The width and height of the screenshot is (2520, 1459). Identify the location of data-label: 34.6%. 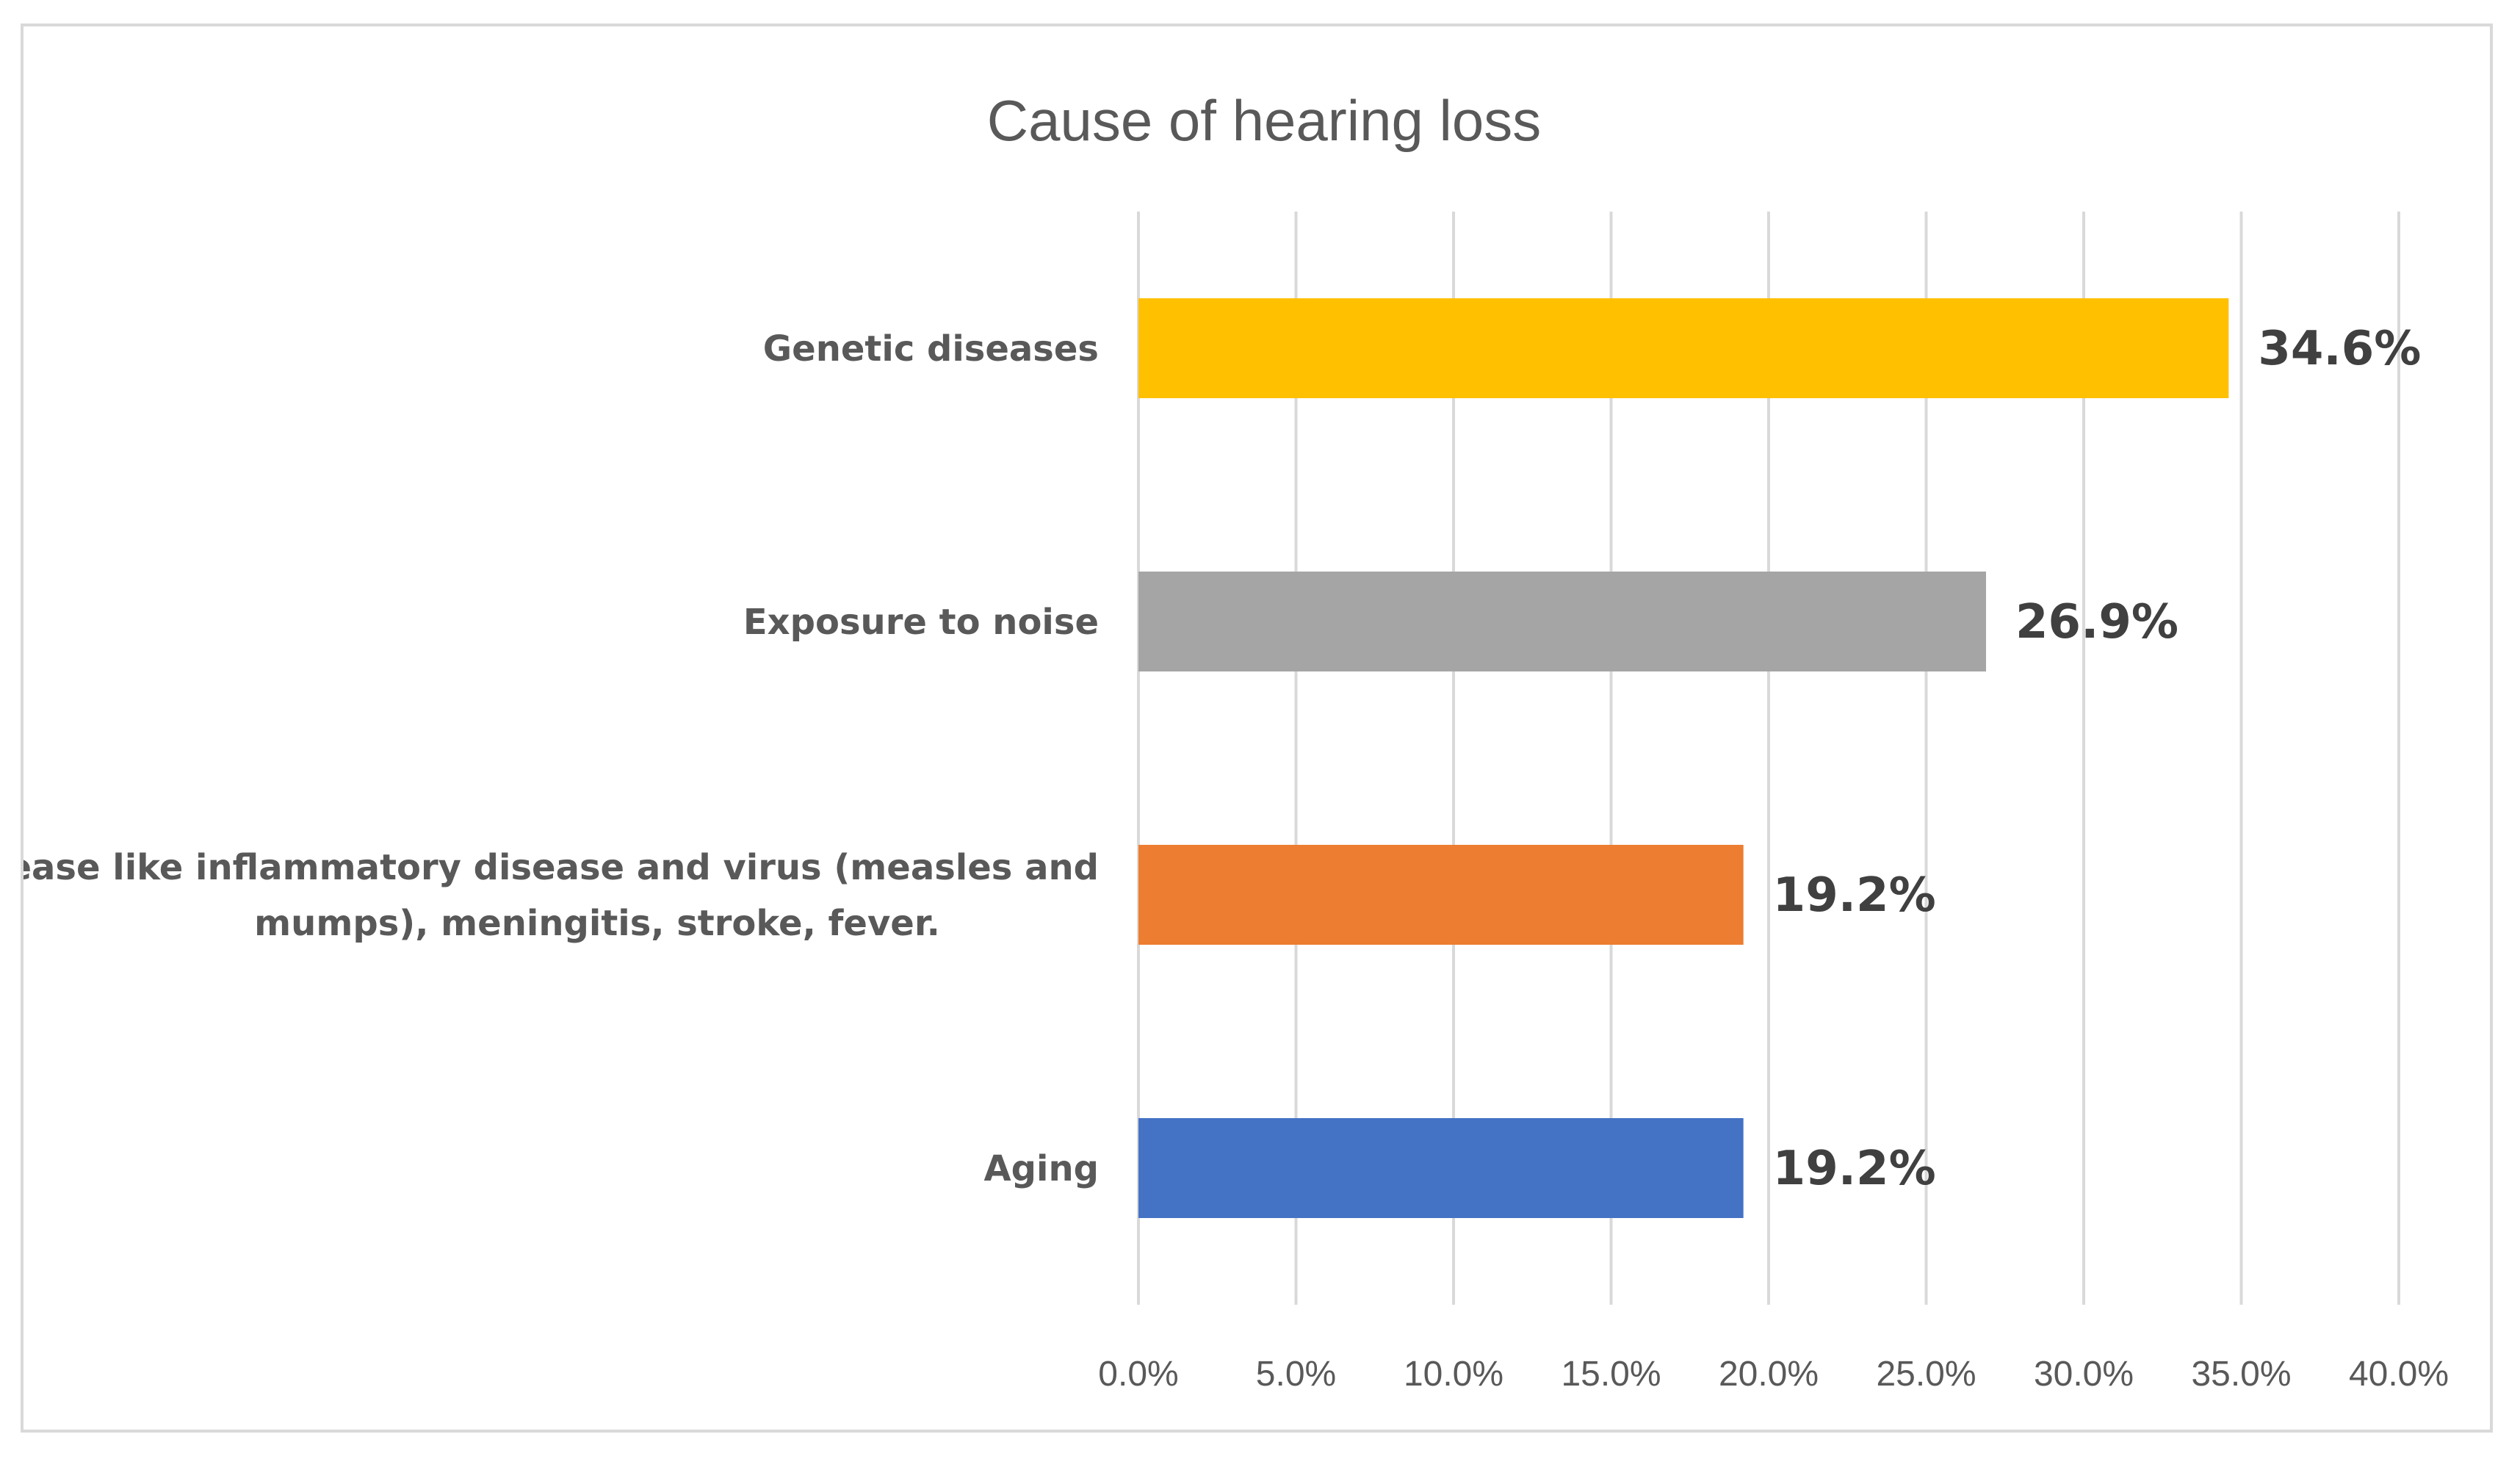
(2339, 349).